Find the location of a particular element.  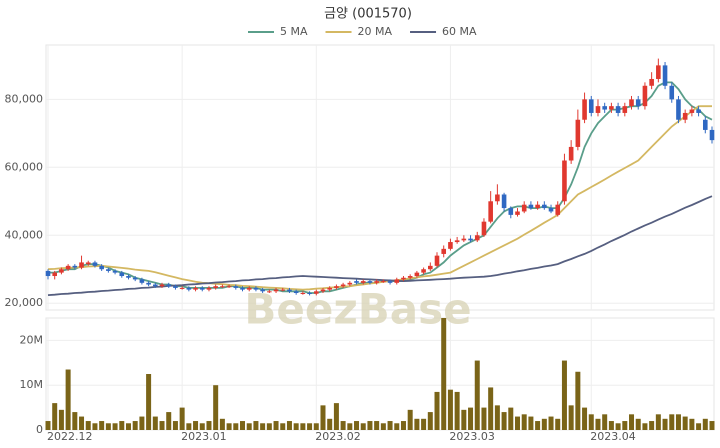

legend-label: 20 MA is located at coordinates (375, 31).